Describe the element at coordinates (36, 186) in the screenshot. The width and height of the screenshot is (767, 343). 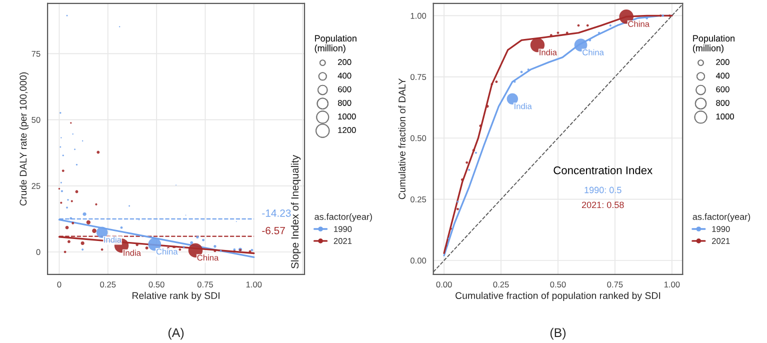
I see `y-tick-label: 25` at that location.